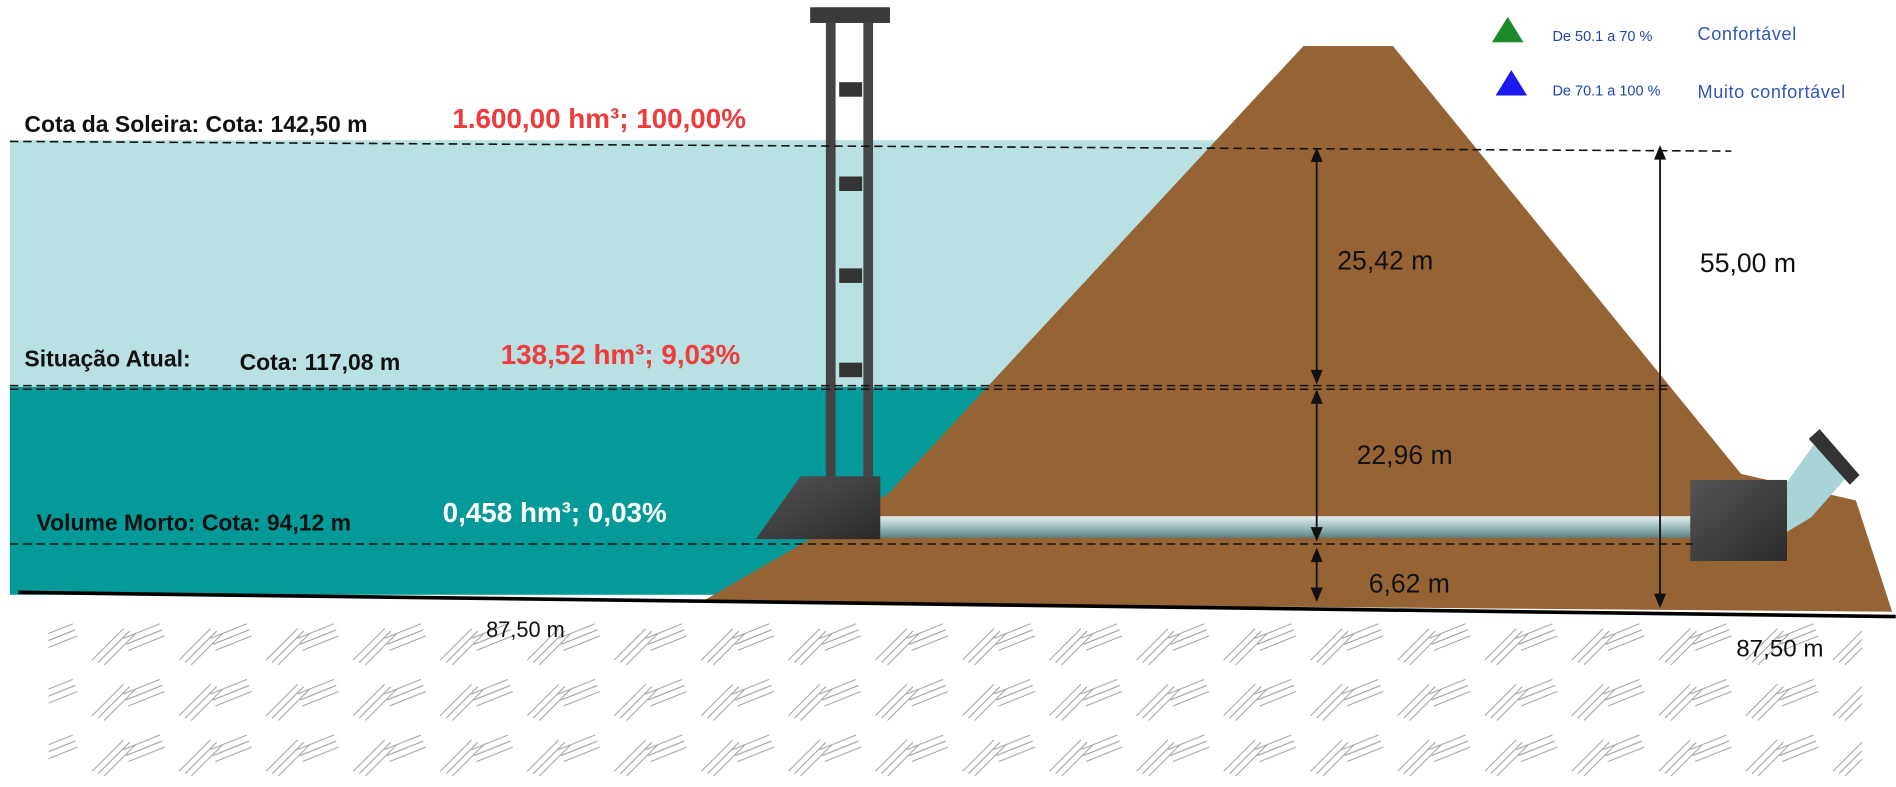 The image size is (1896, 787). What do you see at coordinates (1834, 457) in the screenshot?
I see `outlet-cap` at bounding box center [1834, 457].